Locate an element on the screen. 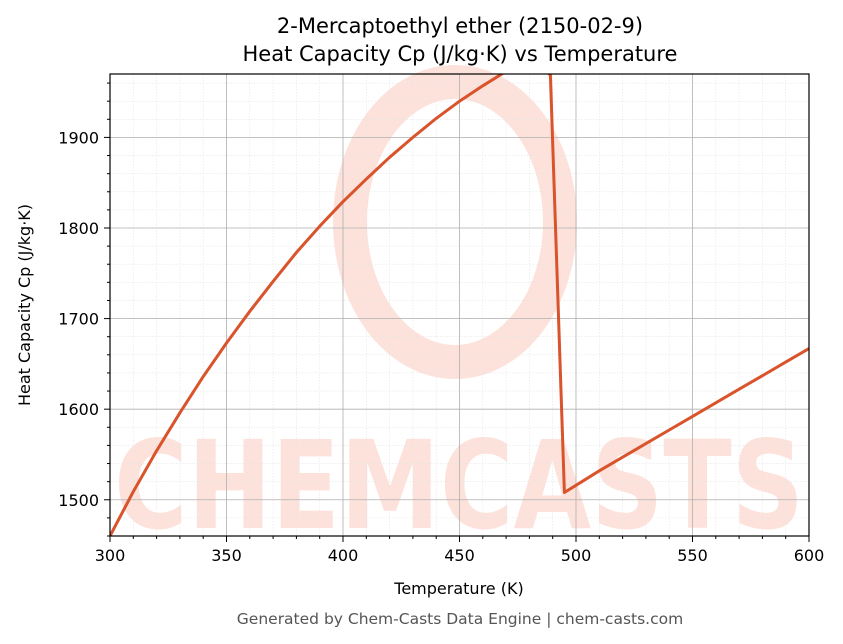 The width and height of the screenshot is (843, 644). x-tick-label: 400 is located at coordinates (343, 555).